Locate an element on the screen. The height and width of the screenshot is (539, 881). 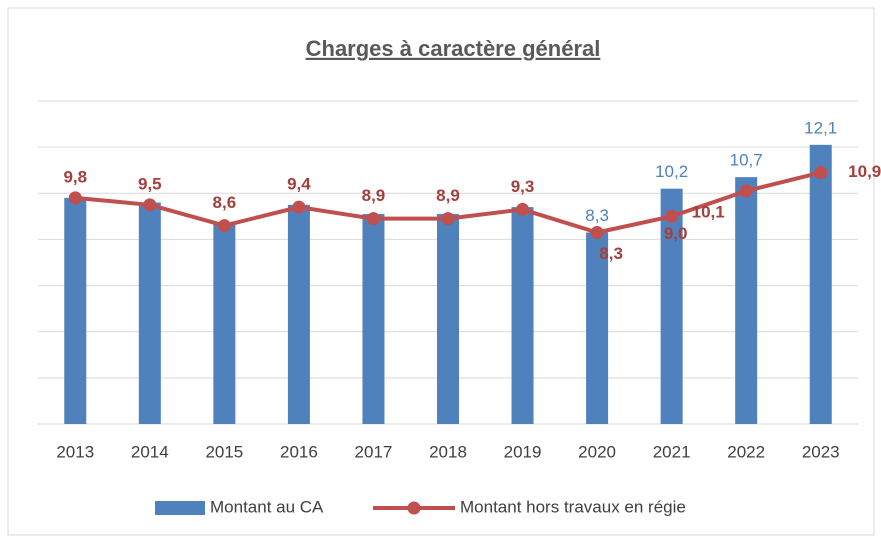
chart-title: Charges à caractère général is located at coordinates (453, 48).